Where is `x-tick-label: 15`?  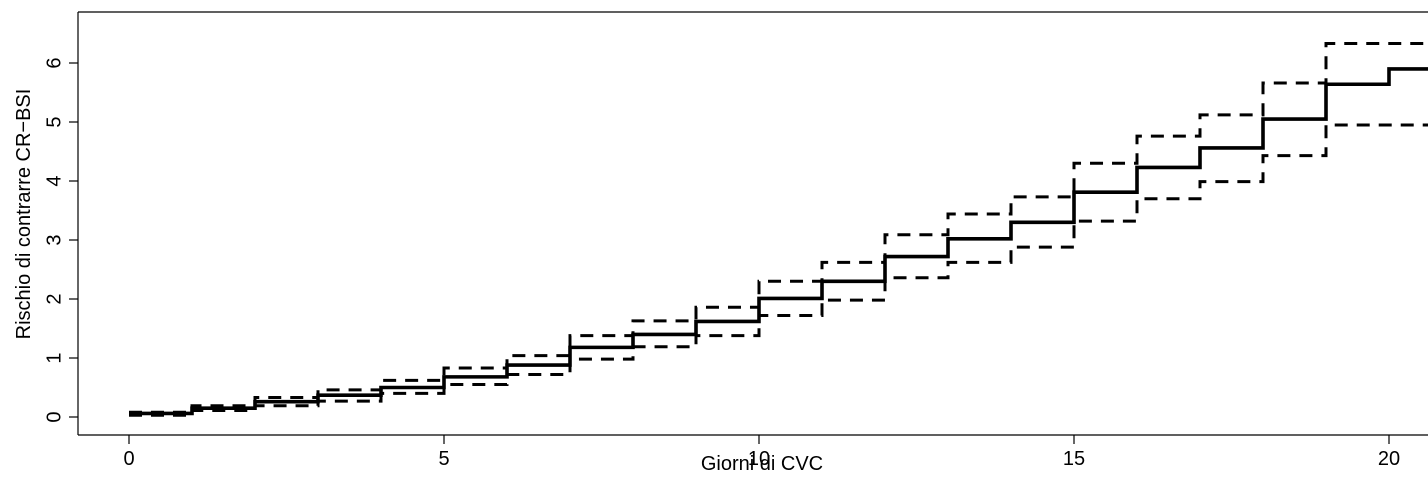 x-tick-label: 15 is located at coordinates (1074, 459).